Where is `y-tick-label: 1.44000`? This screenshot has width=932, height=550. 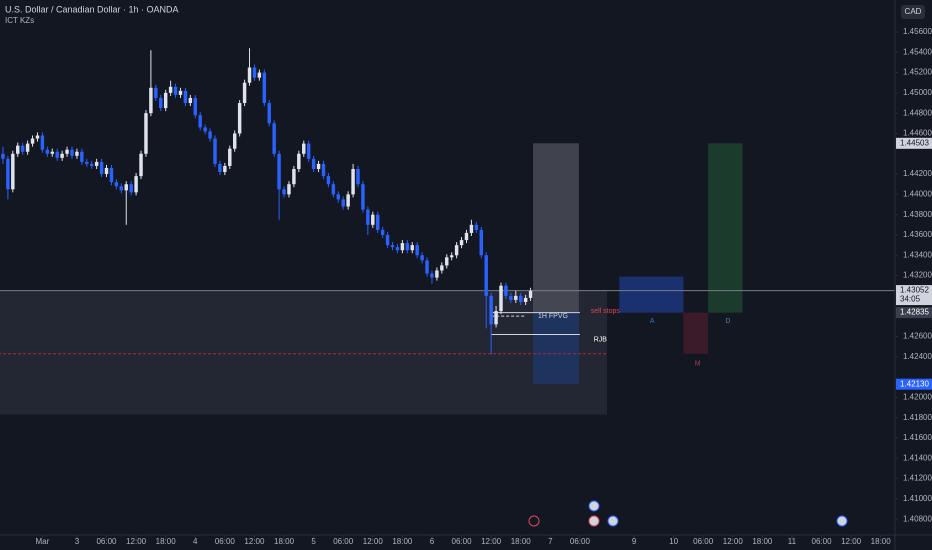
y-tick-label: 1.44000 is located at coordinates (917, 193).